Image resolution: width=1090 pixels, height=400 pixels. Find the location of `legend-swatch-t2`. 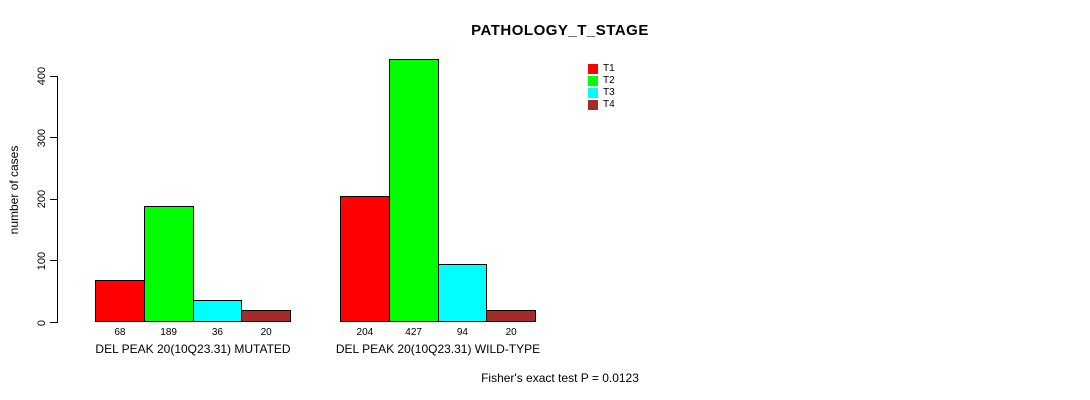

legend-swatch-t2 is located at coordinates (593, 81).